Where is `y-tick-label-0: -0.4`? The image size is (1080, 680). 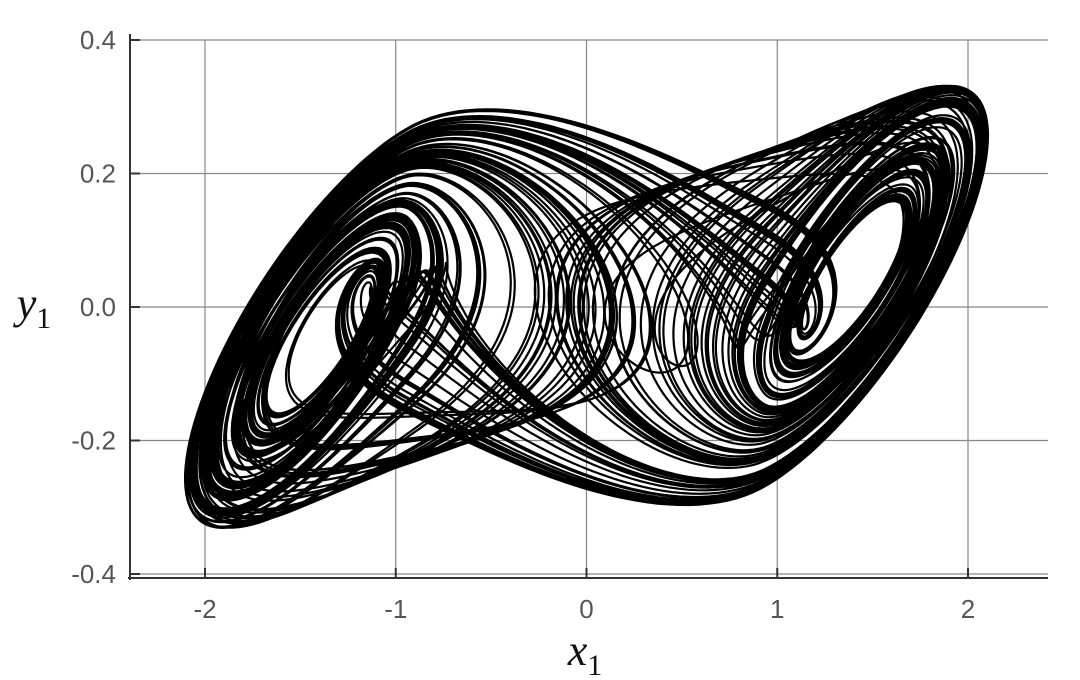
y-tick-label-0: -0.4 is located at coordinates (93, 574).